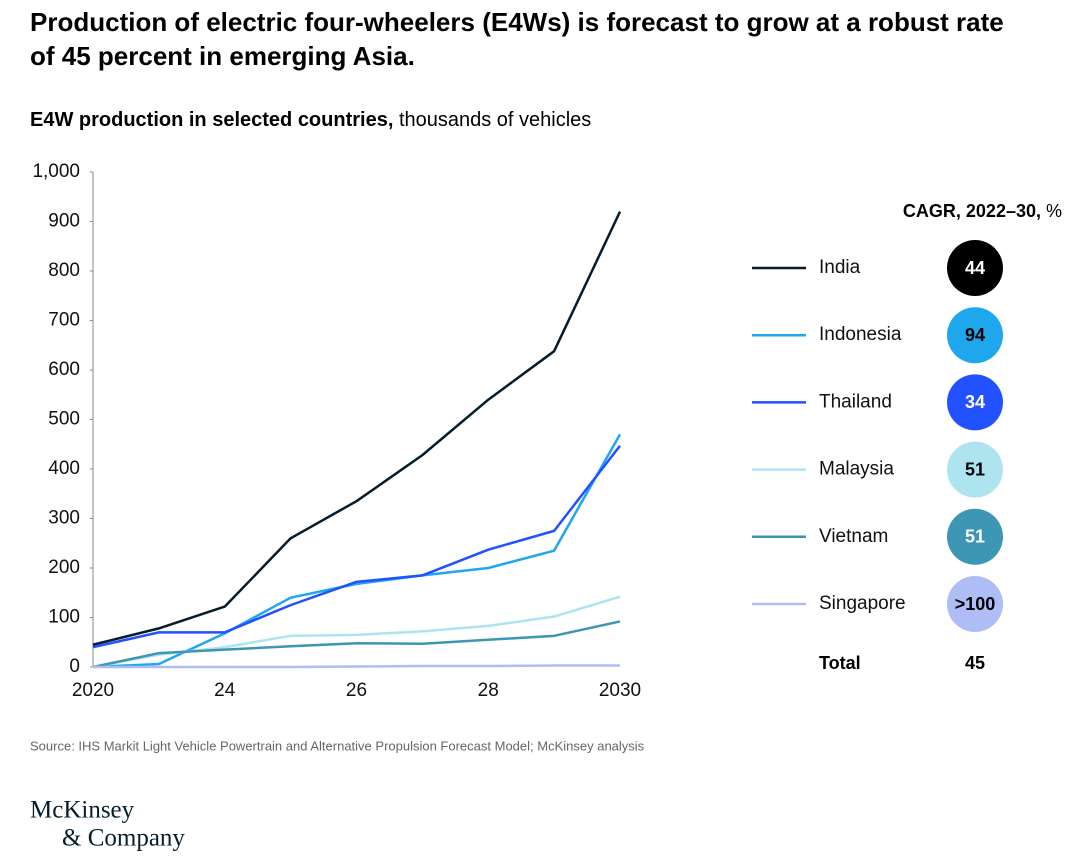 Image resolution: width=1080 pixels, height=864 pixels. What do you see at coordinates (856, 469) in the screenshot?
I see `legend-label: Malaysia` at bounding box center [856, 469].